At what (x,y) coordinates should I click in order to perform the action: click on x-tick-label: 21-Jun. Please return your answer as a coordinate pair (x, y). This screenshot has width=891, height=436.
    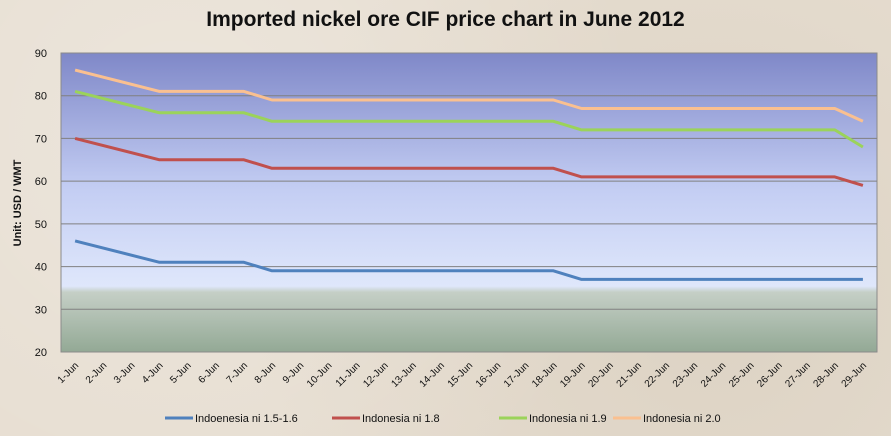
    Looking at the image, I should click on (629, 374).